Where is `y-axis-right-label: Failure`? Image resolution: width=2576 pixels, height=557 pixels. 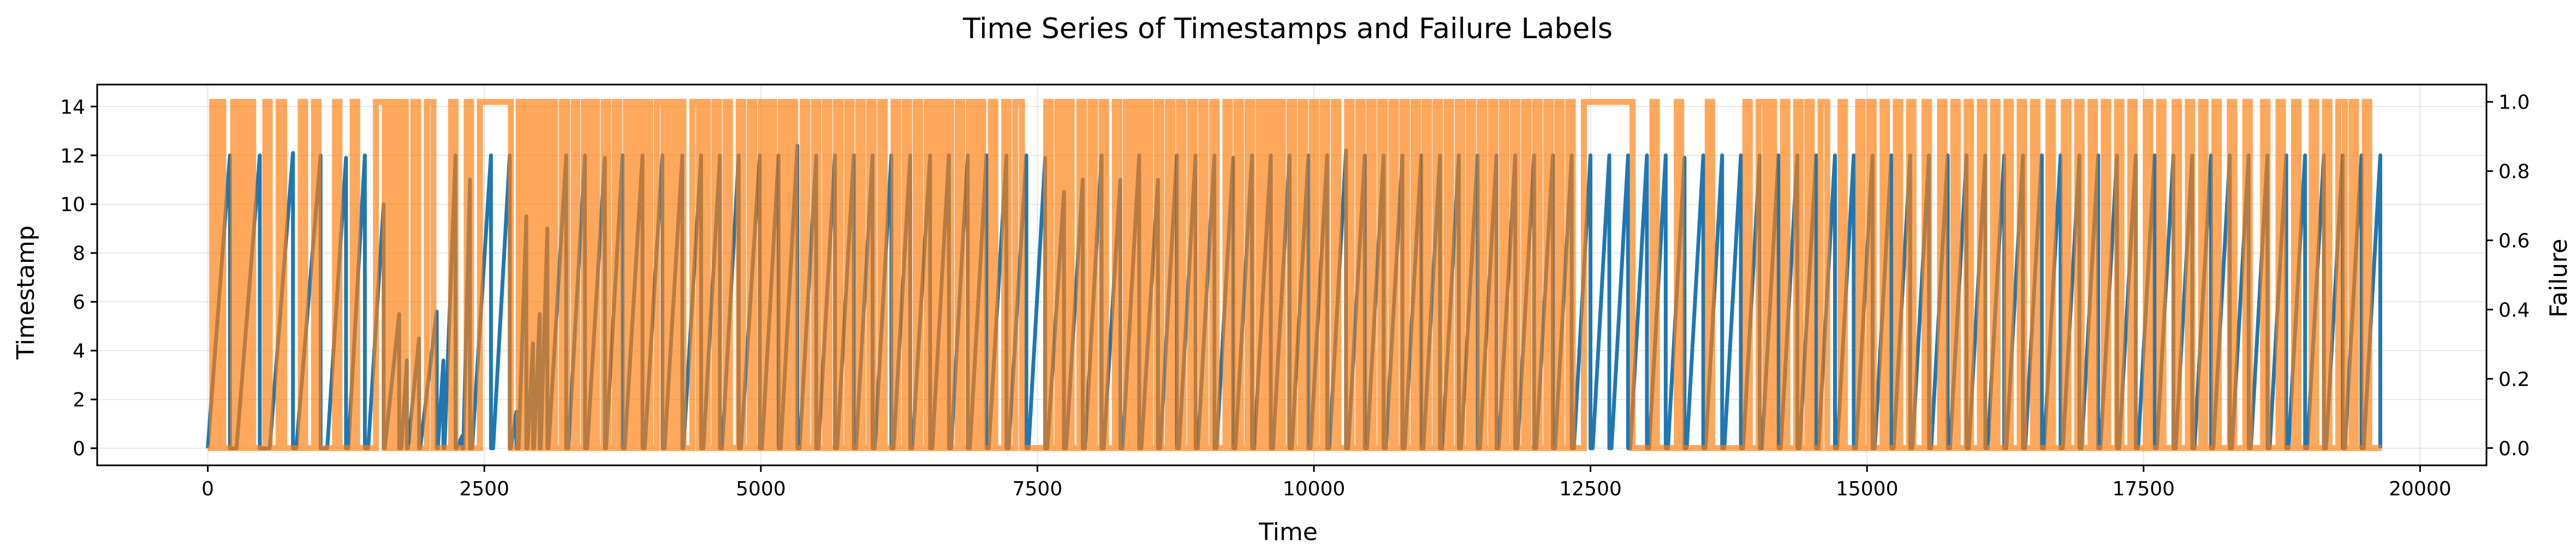 y-axis-right-label: Failure is located at coordinates (2559, 278).